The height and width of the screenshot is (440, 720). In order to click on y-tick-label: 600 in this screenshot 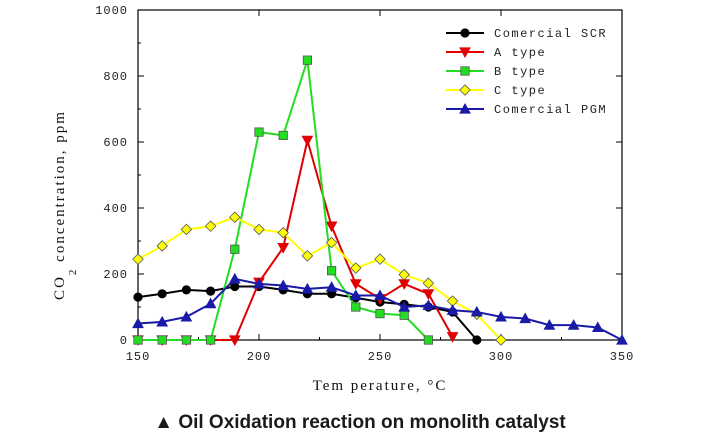, I will do `click(115, 143)`.